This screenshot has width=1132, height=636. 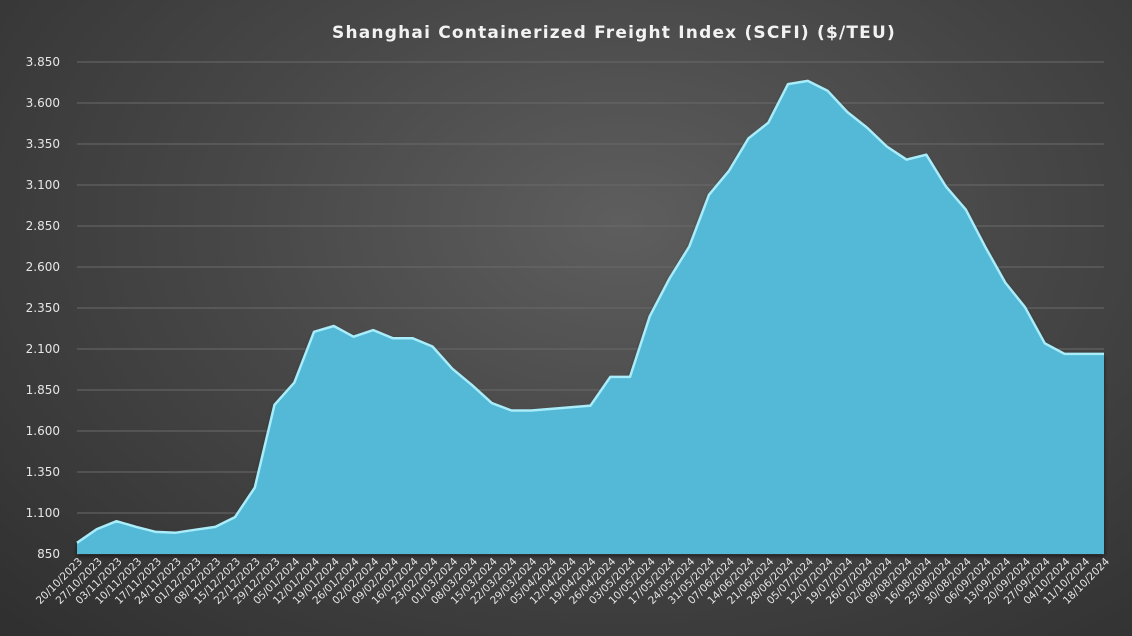 What do you see at coordinates (48, 554) in the screenshot?
I see `y-tick-label: 850` at bounding box center [48, 554].